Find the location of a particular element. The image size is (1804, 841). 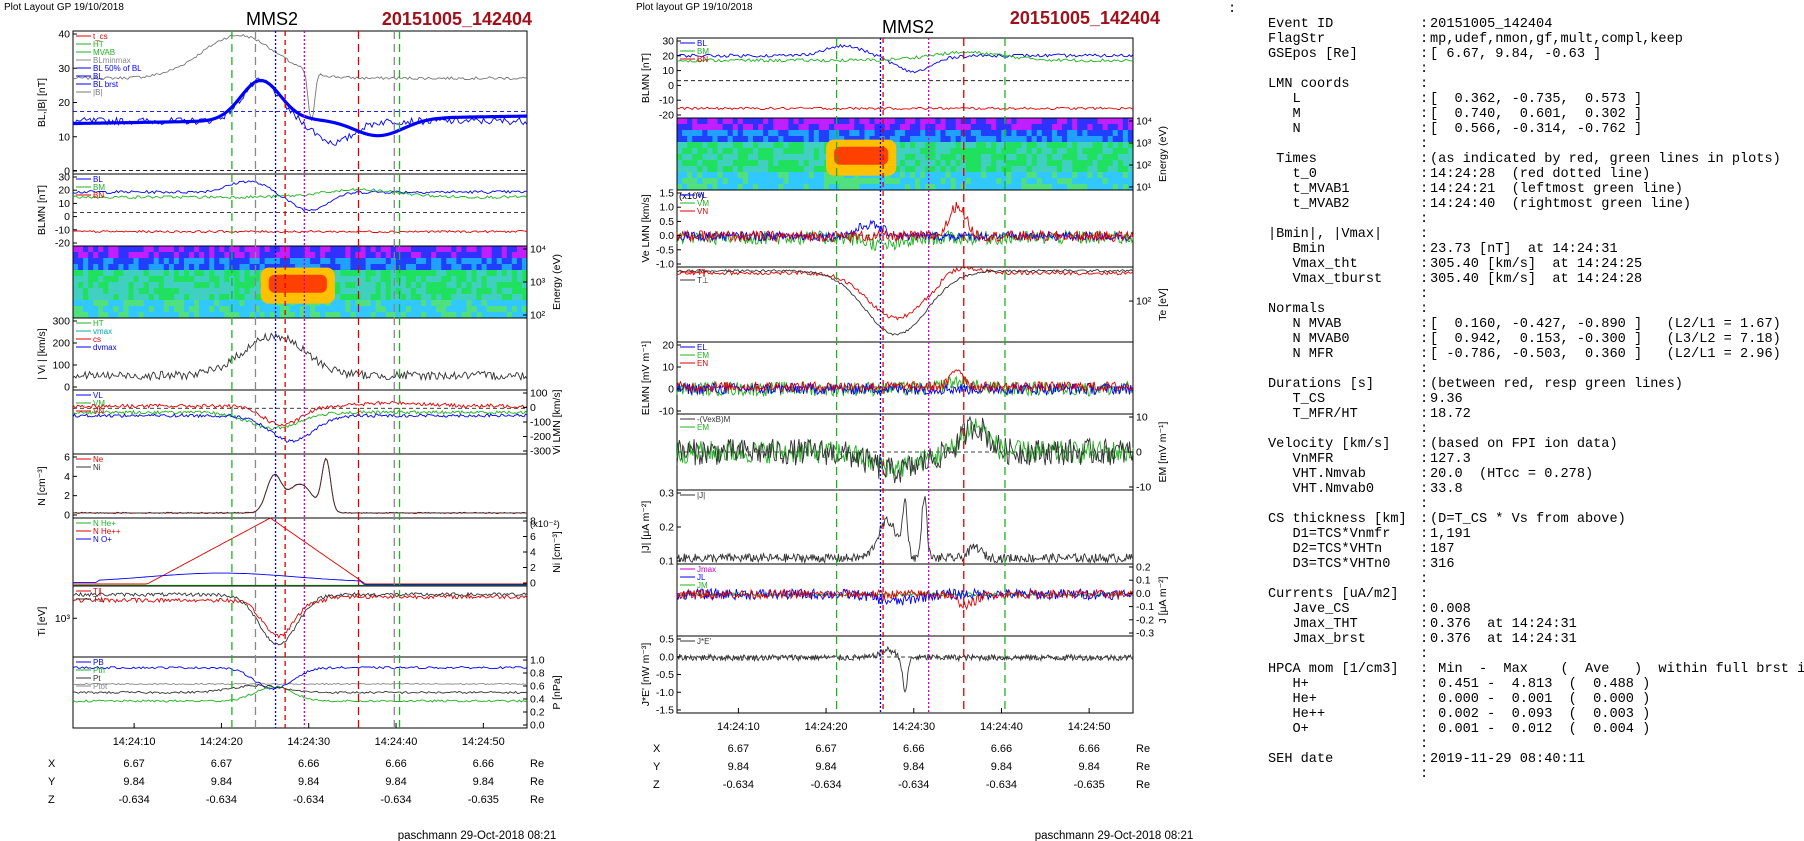

y-tick-label-right: -0.3 is located at coordinates (1145, 634).